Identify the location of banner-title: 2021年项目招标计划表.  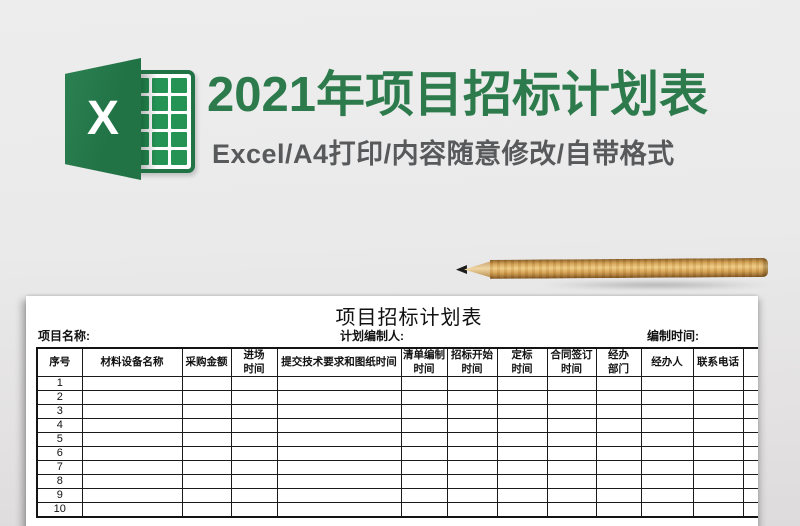
(458, 95).